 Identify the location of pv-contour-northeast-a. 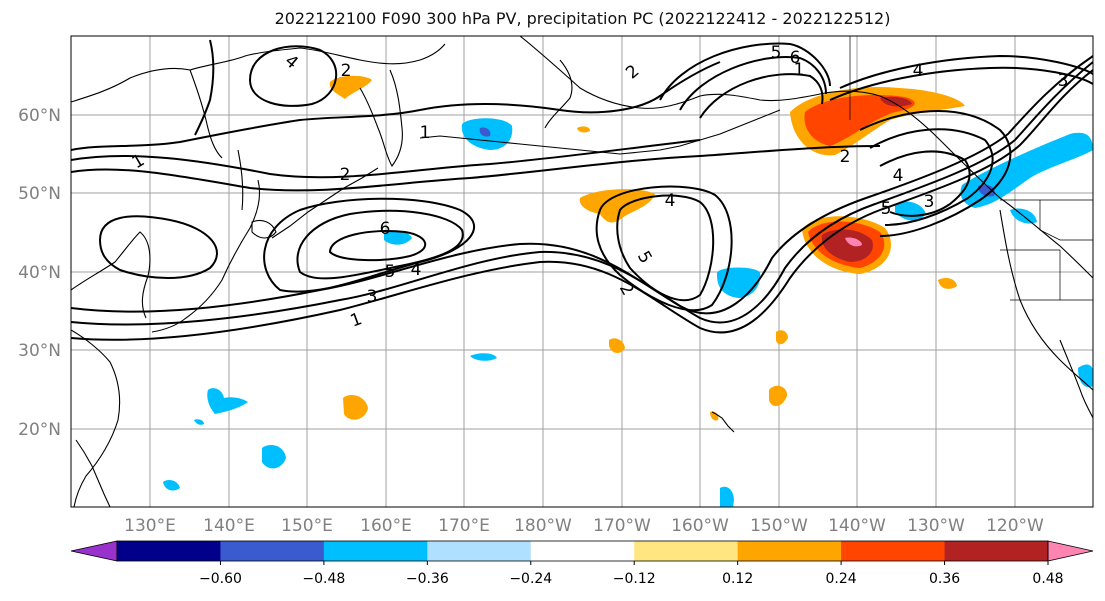
(745, 71).